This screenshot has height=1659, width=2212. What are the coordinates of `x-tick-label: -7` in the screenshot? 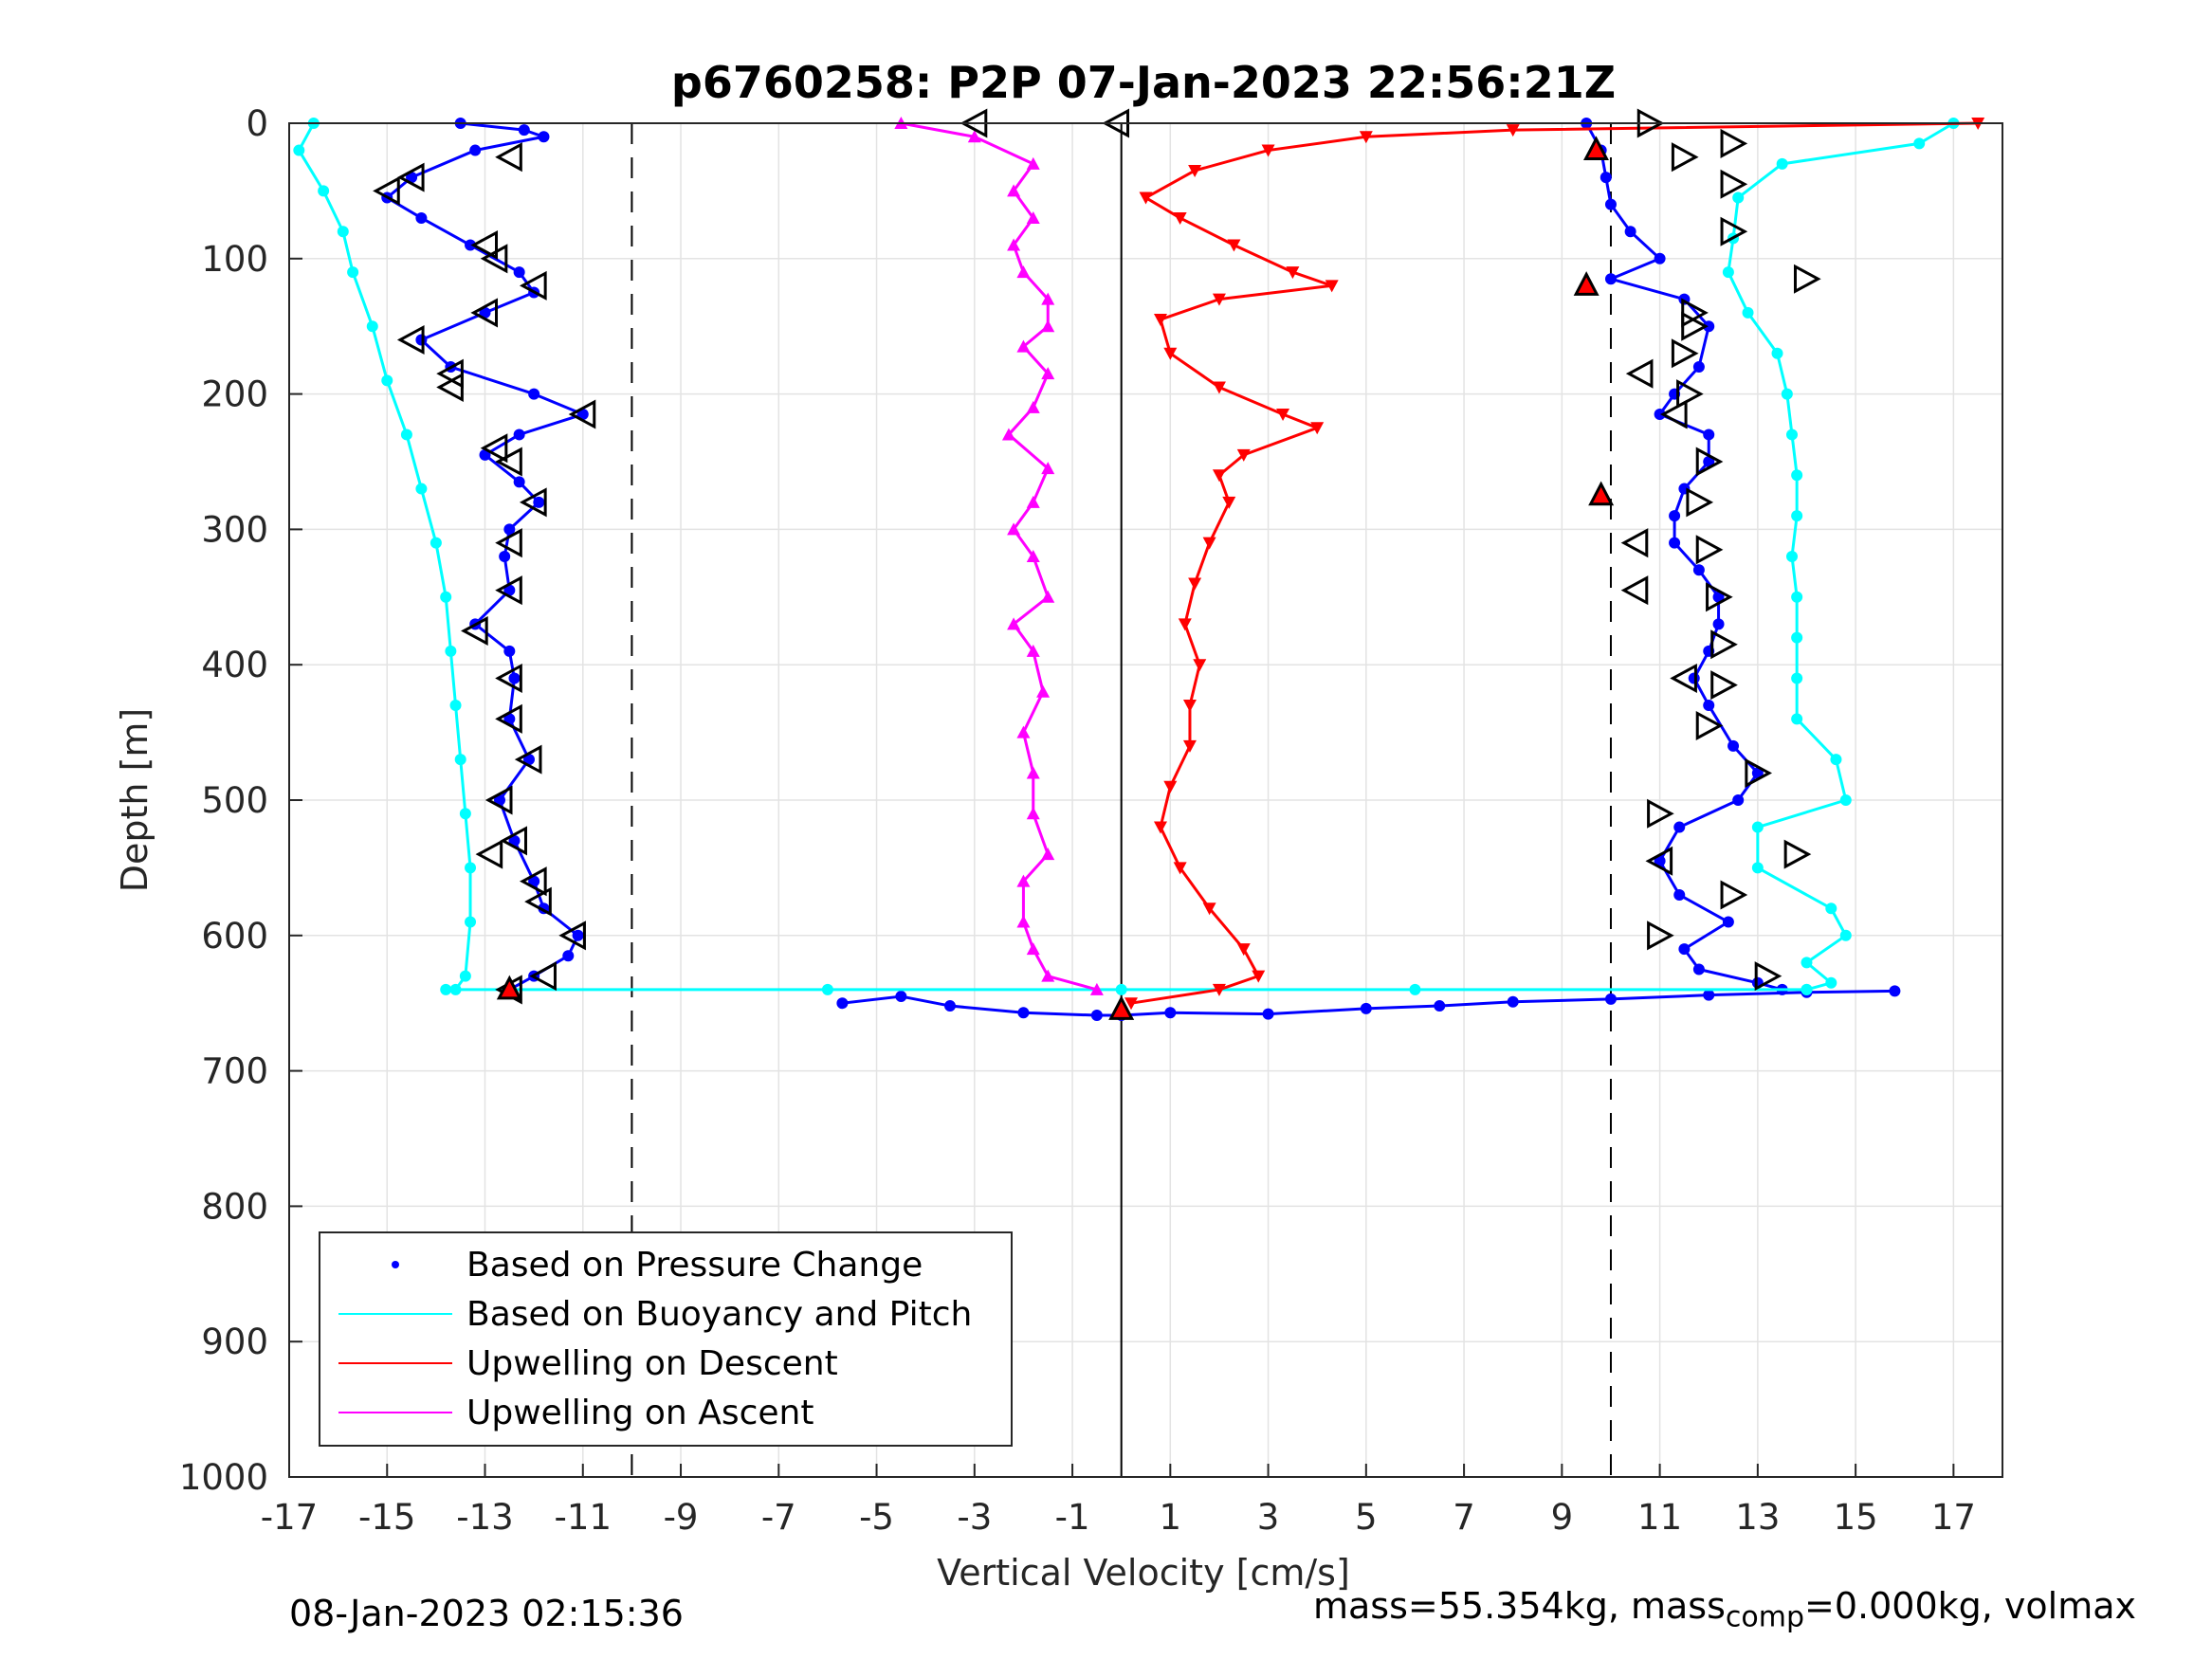 It's located at (778, 1517).